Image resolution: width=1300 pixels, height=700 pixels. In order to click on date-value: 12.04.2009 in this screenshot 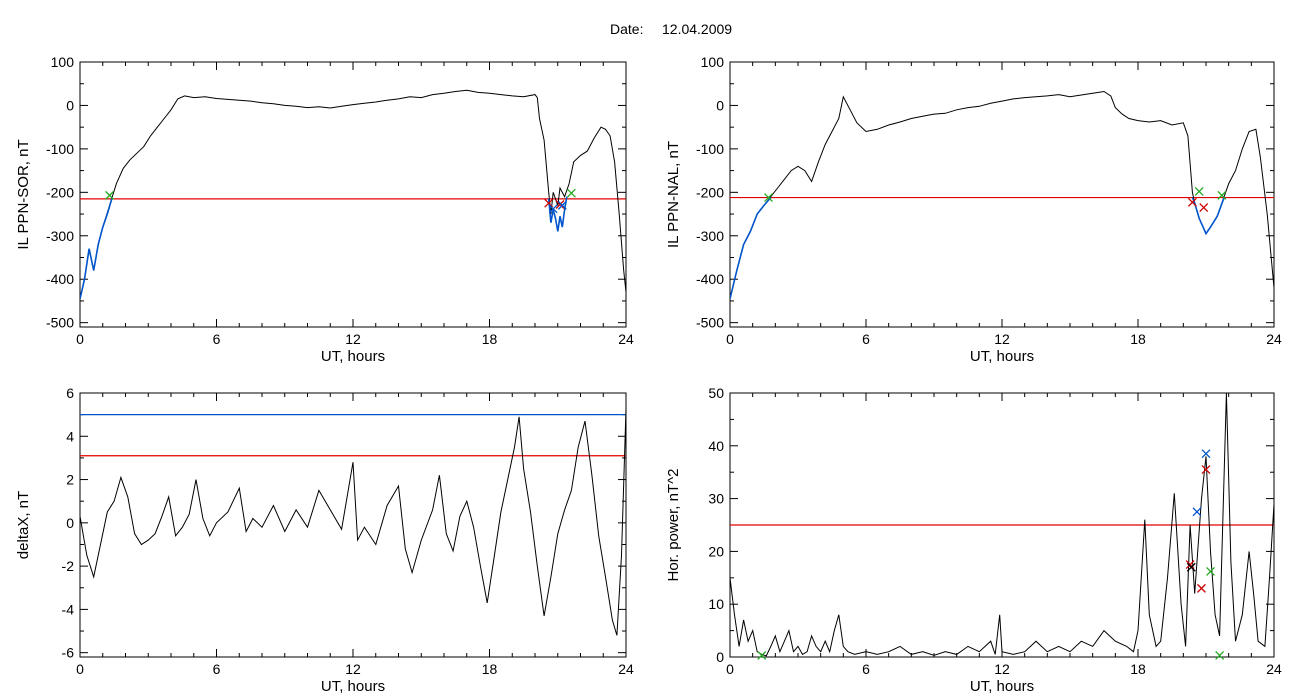, I will do `click(697, 29)`.